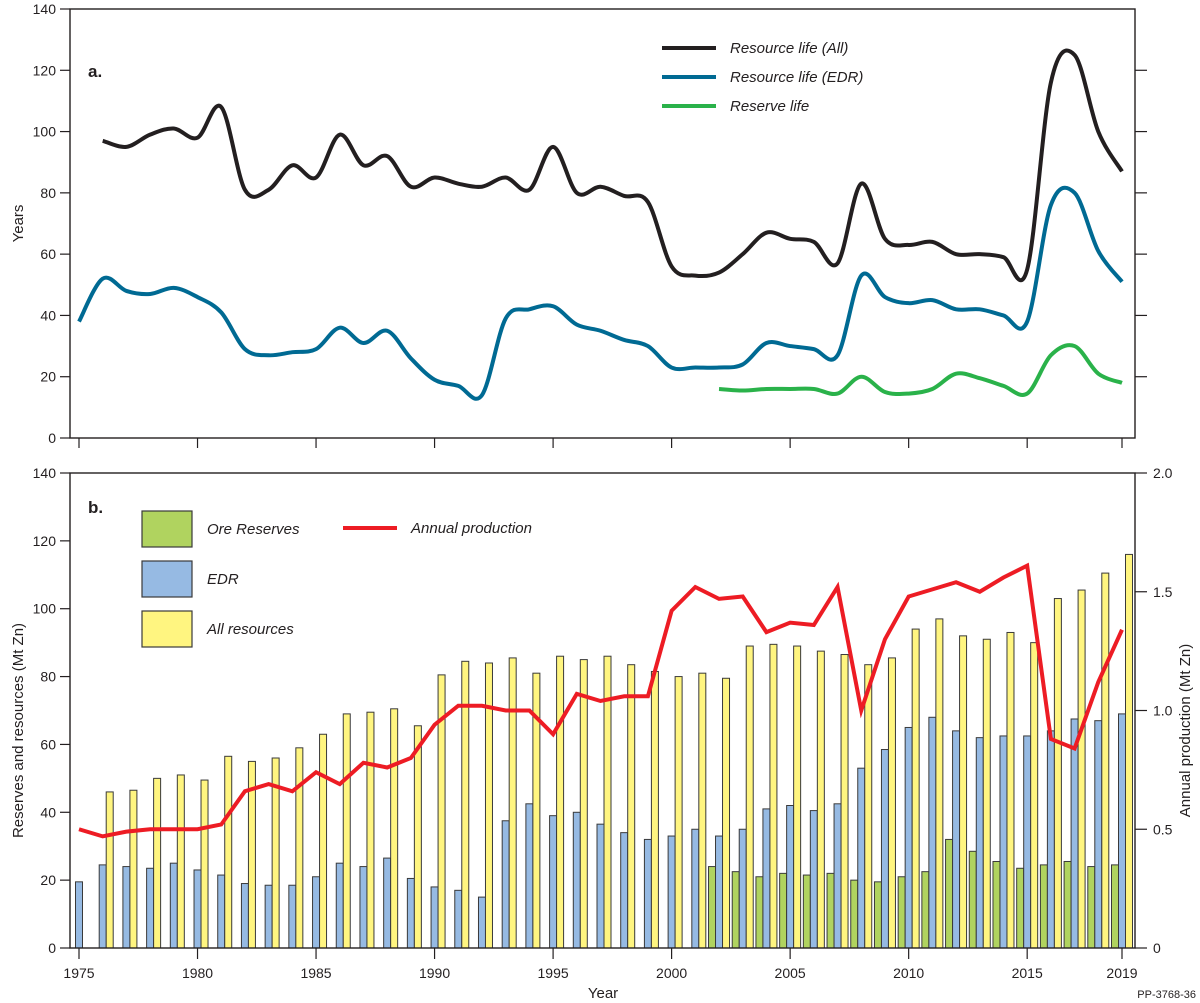 The height and width of the screenshot is (1003, 1200). Describe the element at coordinates (434, 973) in the screenshot. I see `x-tick-label: 1990` at that location.